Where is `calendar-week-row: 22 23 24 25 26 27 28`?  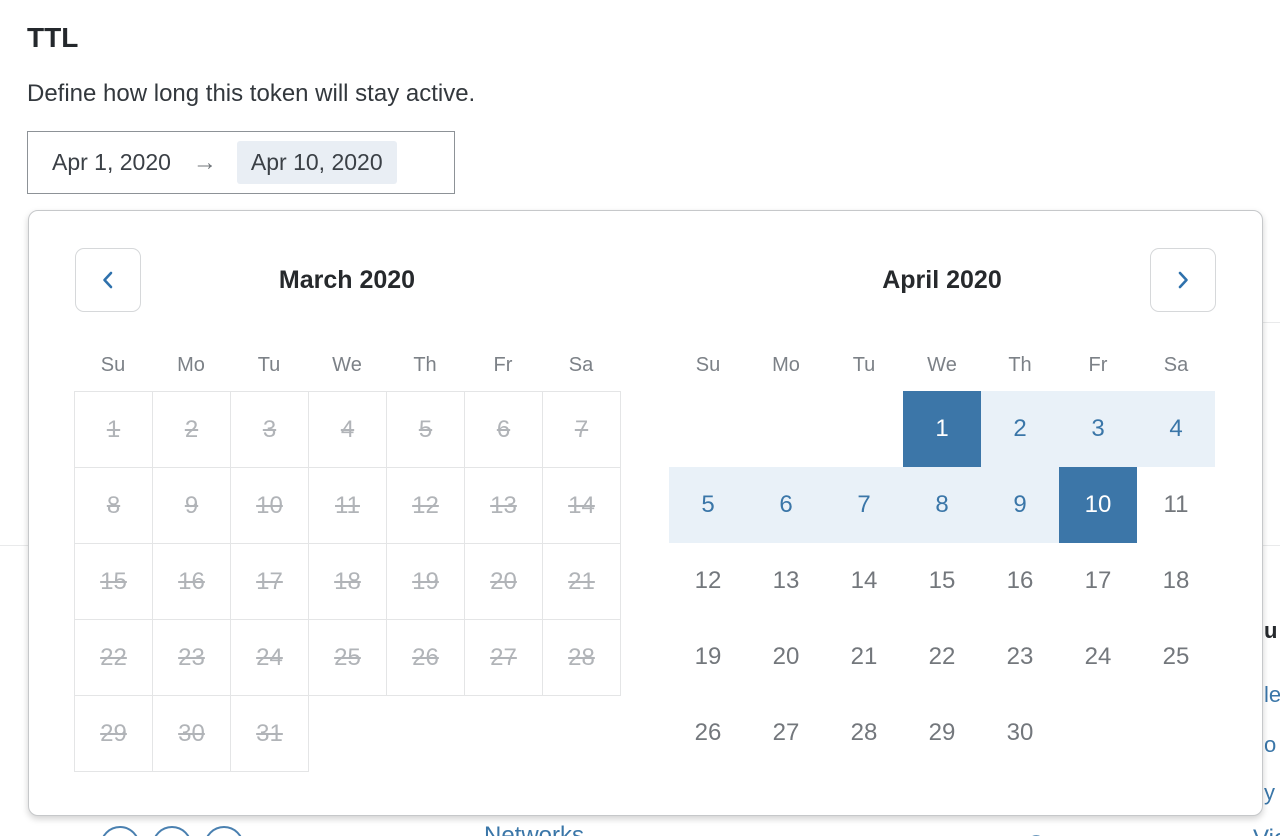
calendar-week-row: 22 23 24 25 26 27 28 is located at coordinates (348, 658).